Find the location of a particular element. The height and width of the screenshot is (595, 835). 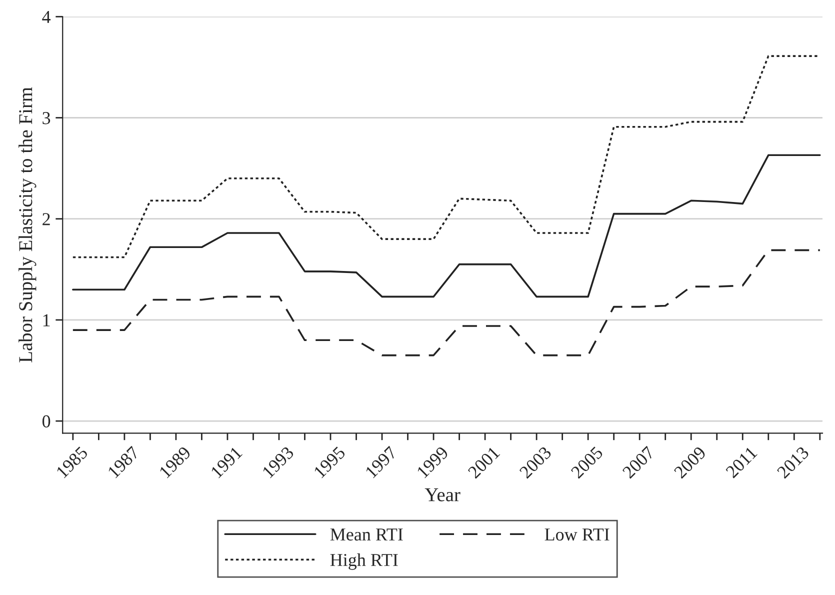

y-tick-label: 2 is located at coordinates (46, 219).